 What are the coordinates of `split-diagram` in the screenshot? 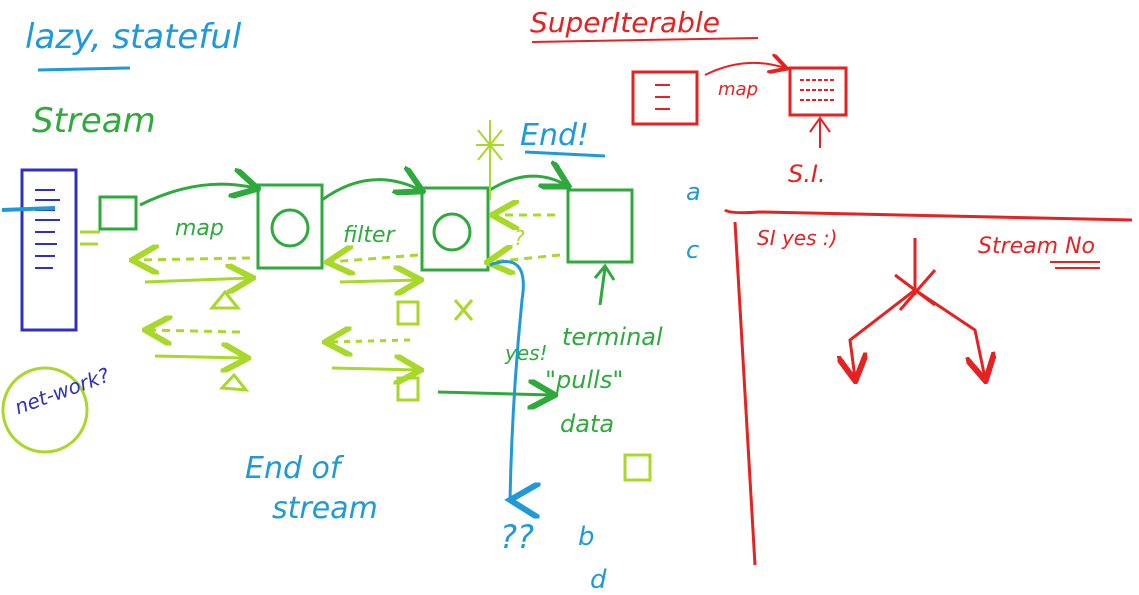 It's located at (917, 308).